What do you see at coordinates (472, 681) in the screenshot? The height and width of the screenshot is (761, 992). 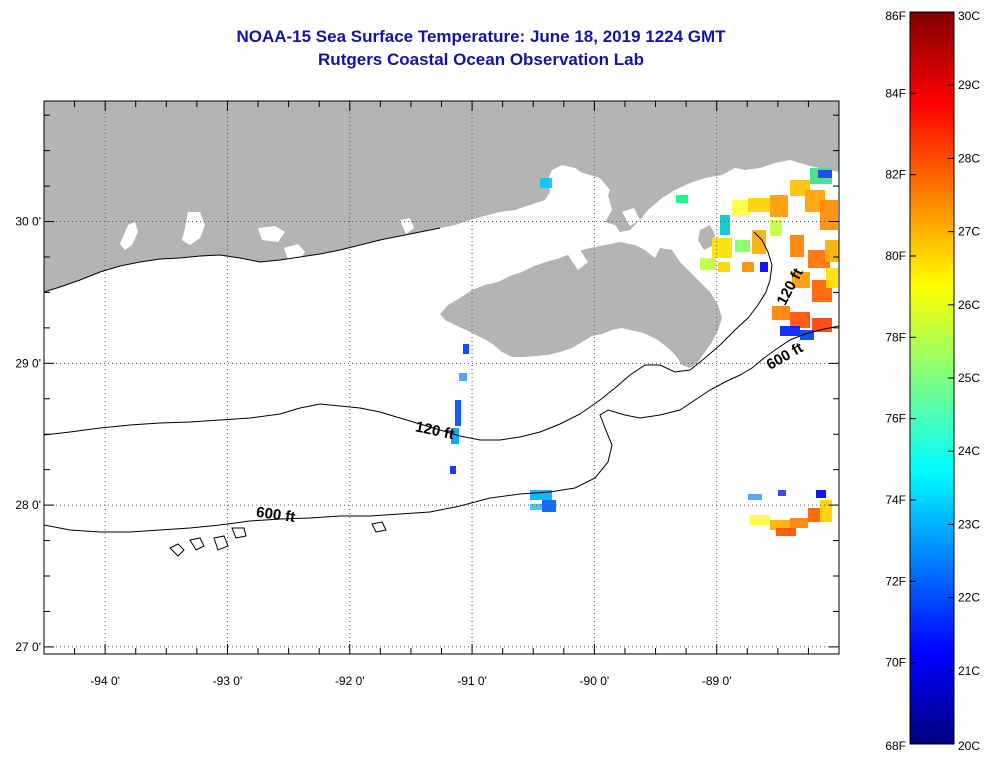 I see `lon-label-3: -91 0'` at bounding box center [472, 681].